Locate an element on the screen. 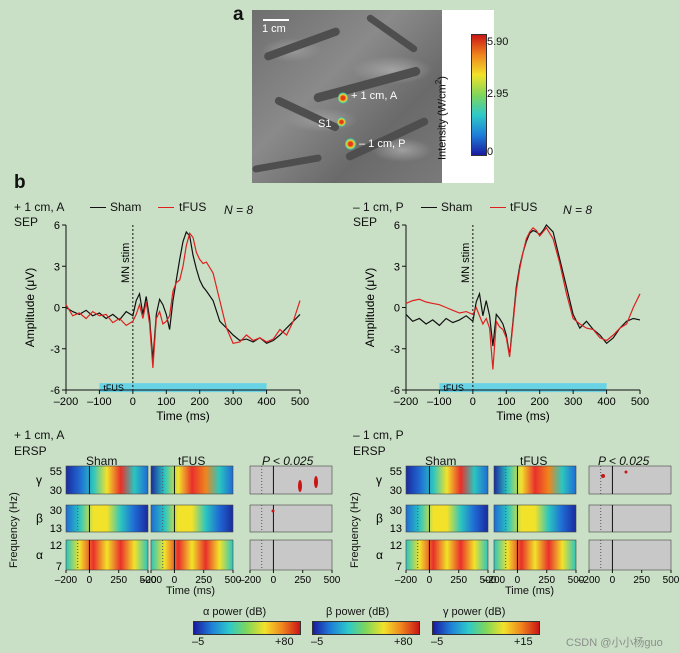 Image resolution: width=679 pixels, height=653 pixels. sep-left-xtick-label: 400 is located at coordinates (266, 402).